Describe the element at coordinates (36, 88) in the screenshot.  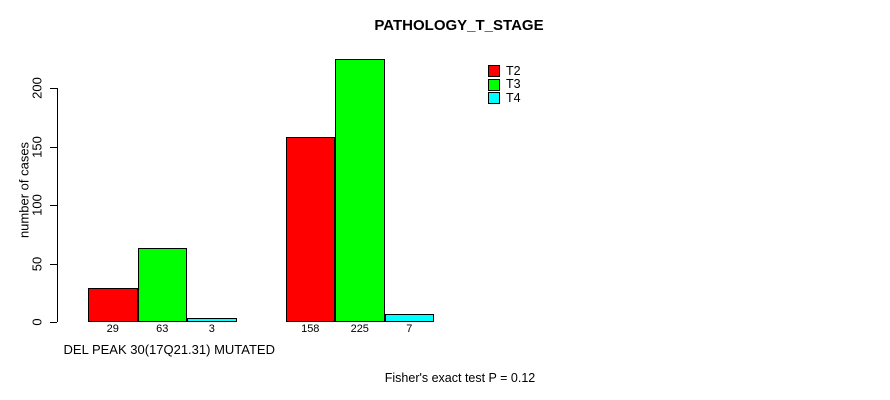
I see `y-axis-tick-label: 200` at that location.